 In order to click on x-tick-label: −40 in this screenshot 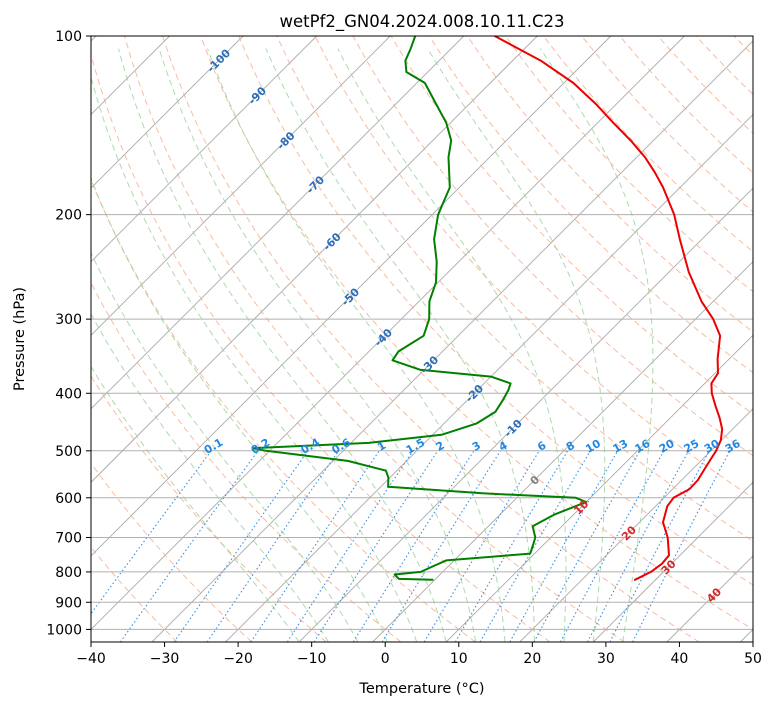, I will do `click(91, 659)`.